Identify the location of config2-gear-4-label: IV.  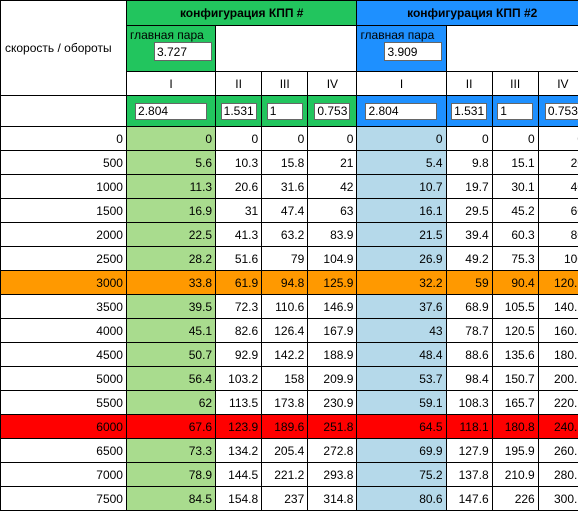
(557, 83).